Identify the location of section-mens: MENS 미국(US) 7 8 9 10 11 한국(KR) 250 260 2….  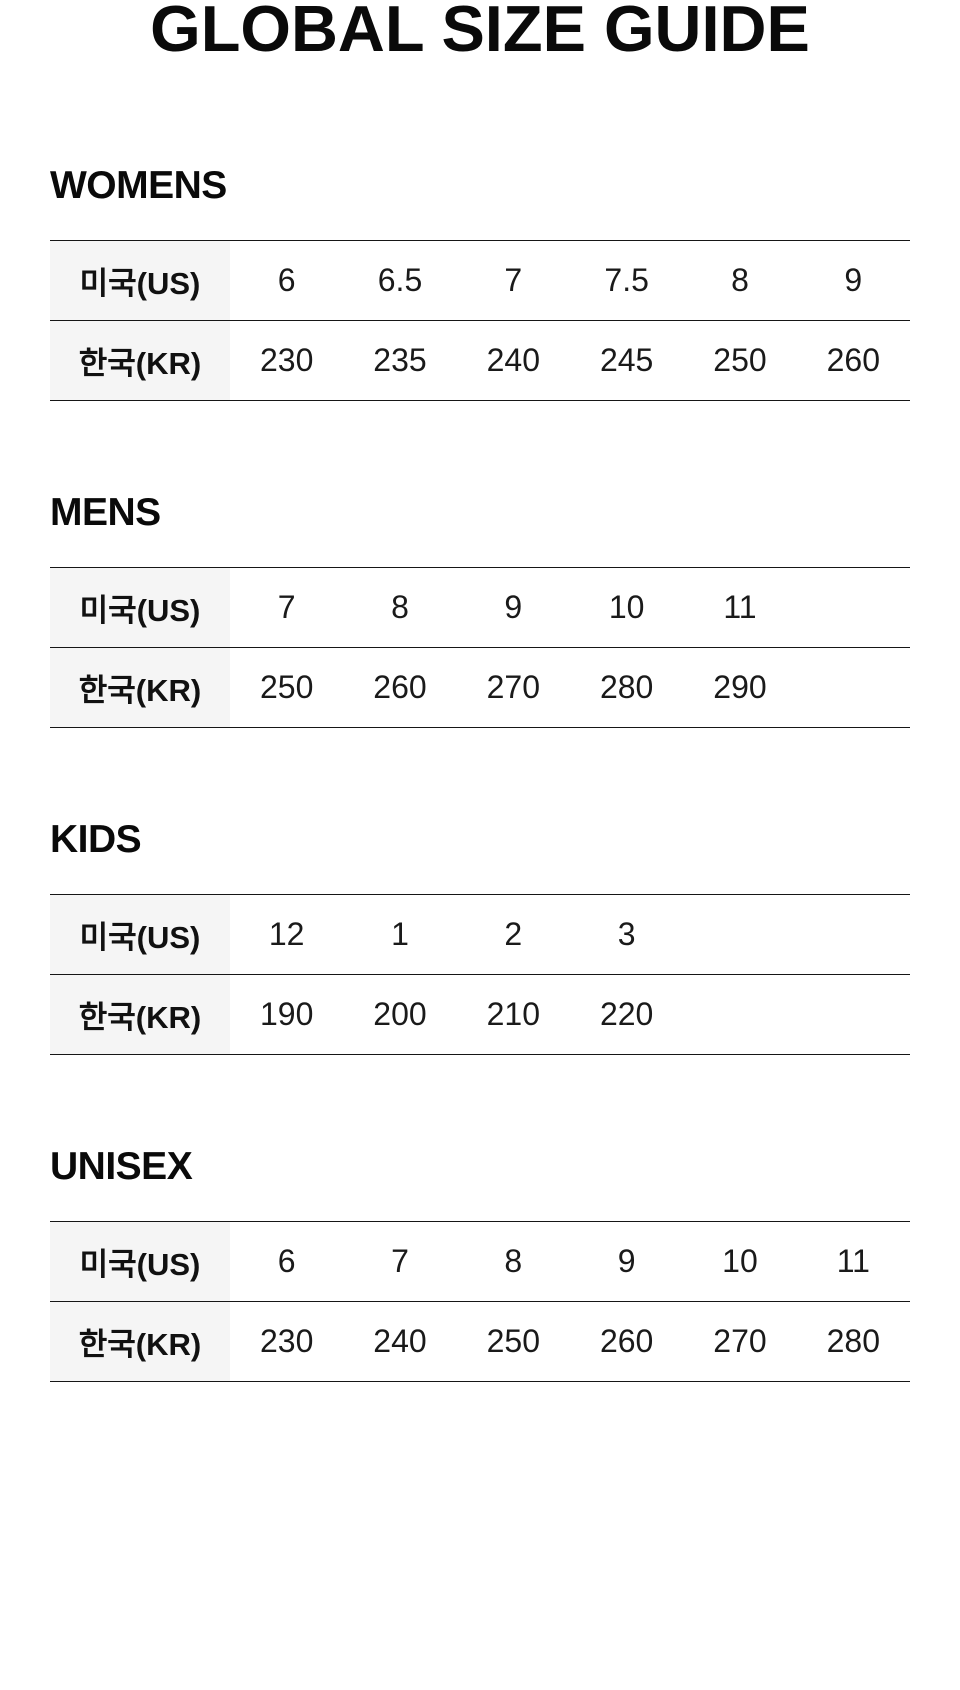
(480, 609).